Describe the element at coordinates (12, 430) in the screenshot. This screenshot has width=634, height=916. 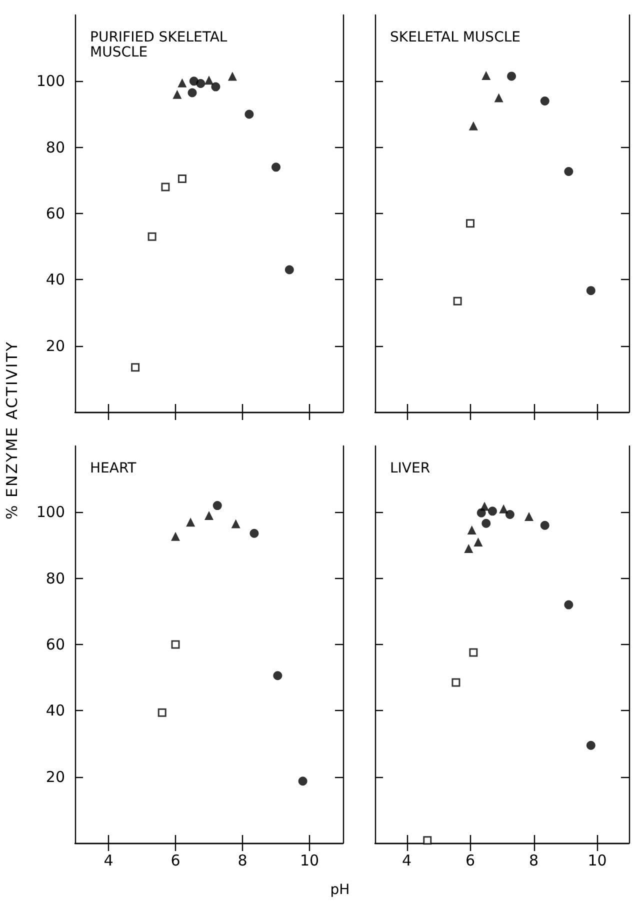
I see `y-axis-title: % ENZYME ACTIVITY` at that location.